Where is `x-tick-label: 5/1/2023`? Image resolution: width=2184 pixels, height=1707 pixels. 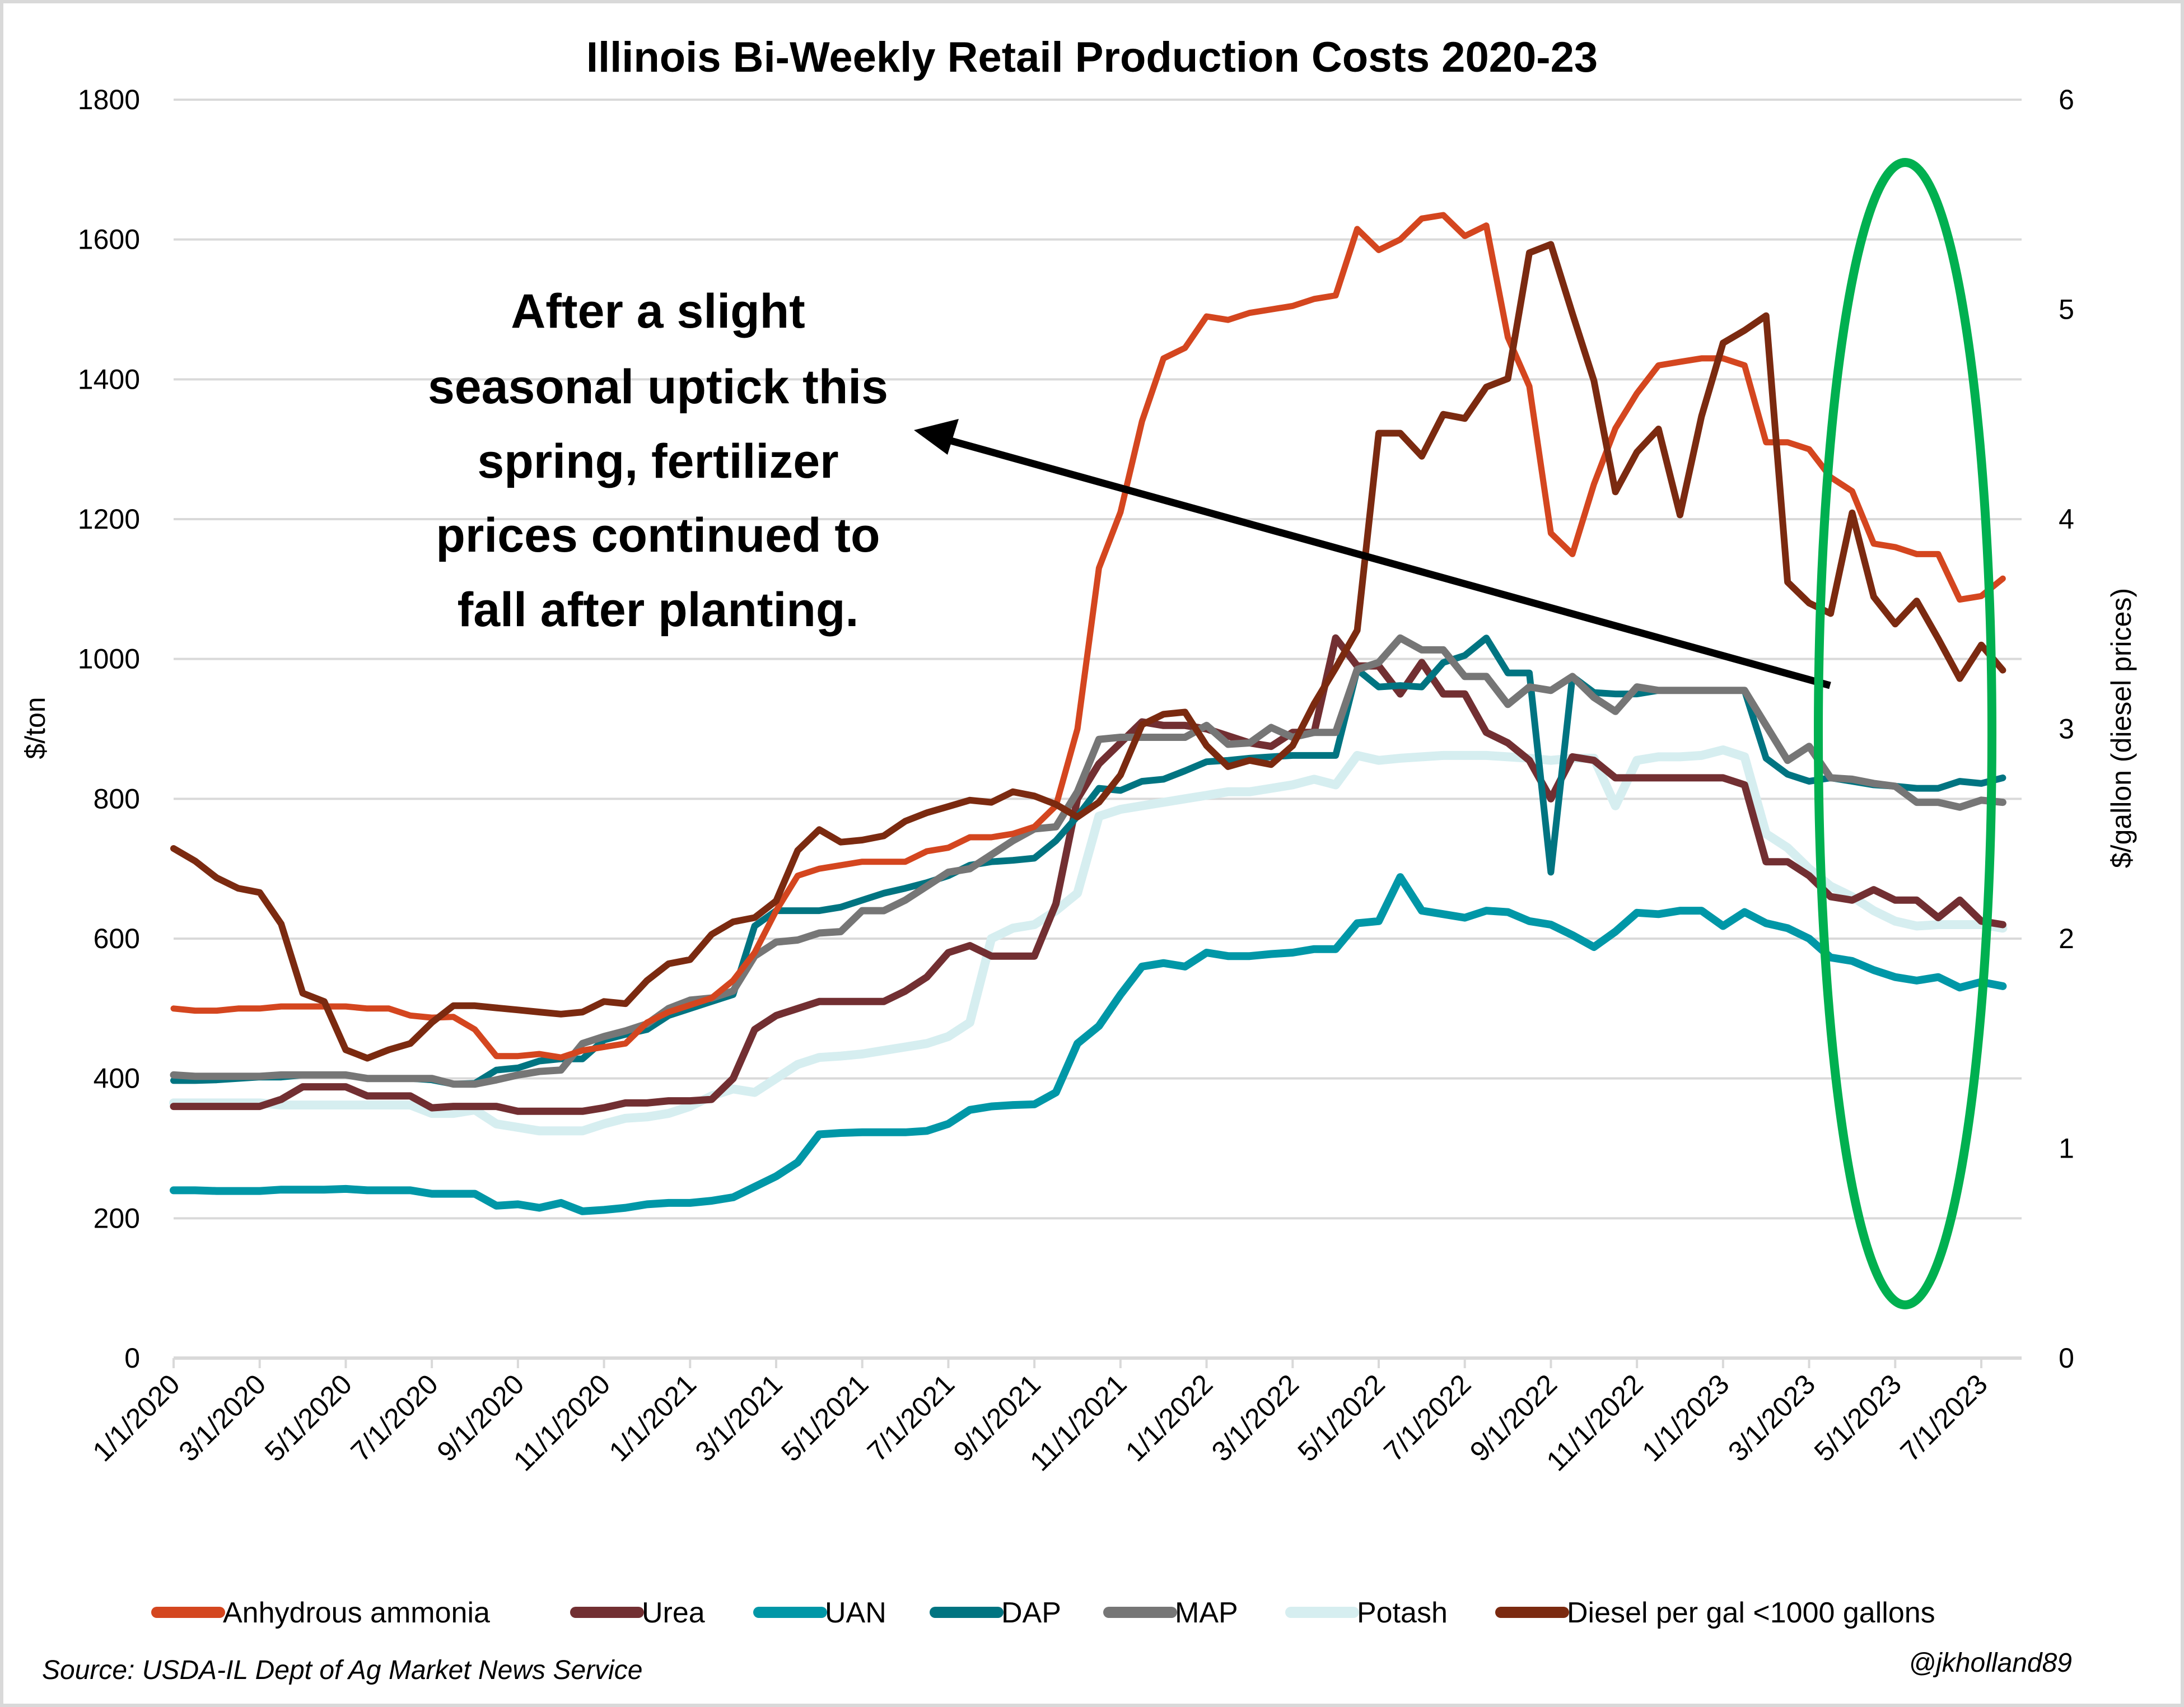 x-tick-label: 5/1/2023 is located at coordinates (1858, 1417).